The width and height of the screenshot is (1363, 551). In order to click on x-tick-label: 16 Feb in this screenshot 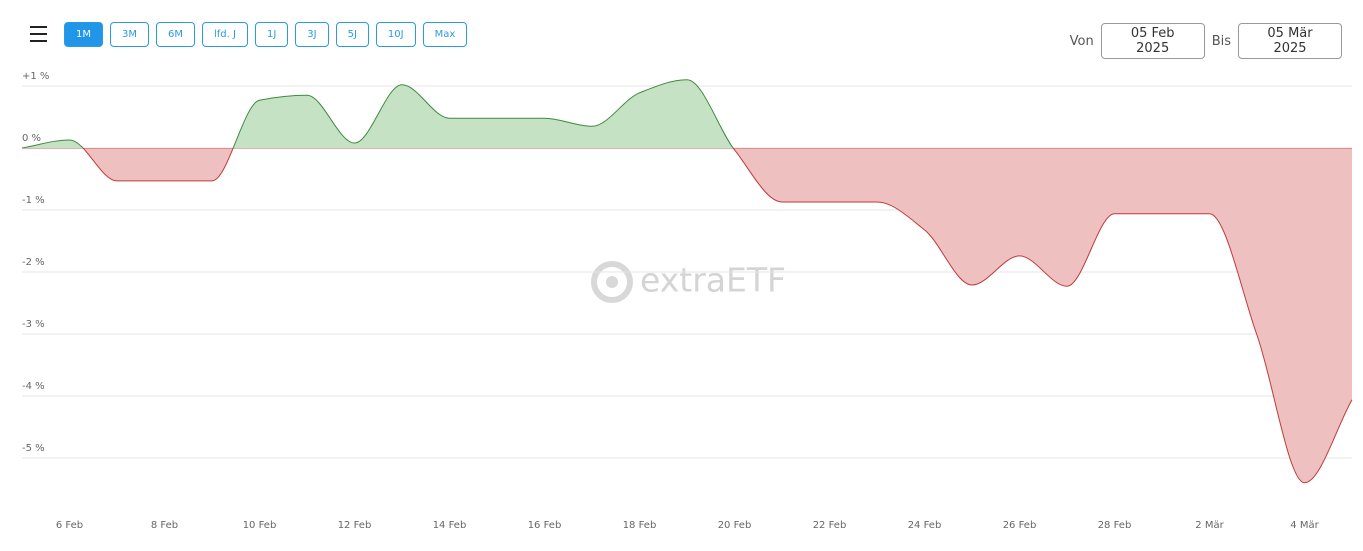, I will do `click(545, 525)`.